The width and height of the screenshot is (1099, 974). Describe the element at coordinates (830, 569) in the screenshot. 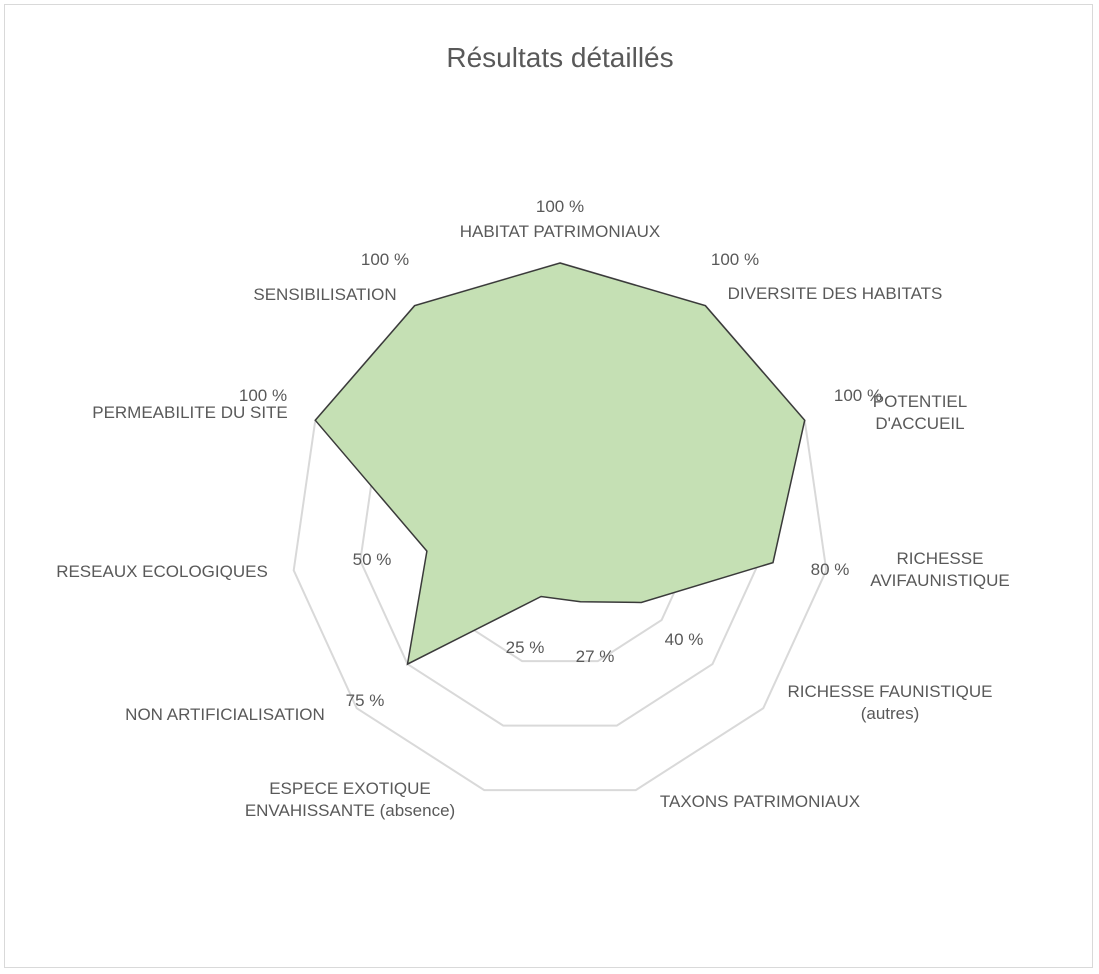

I see `data-label: 80 %` at that location.